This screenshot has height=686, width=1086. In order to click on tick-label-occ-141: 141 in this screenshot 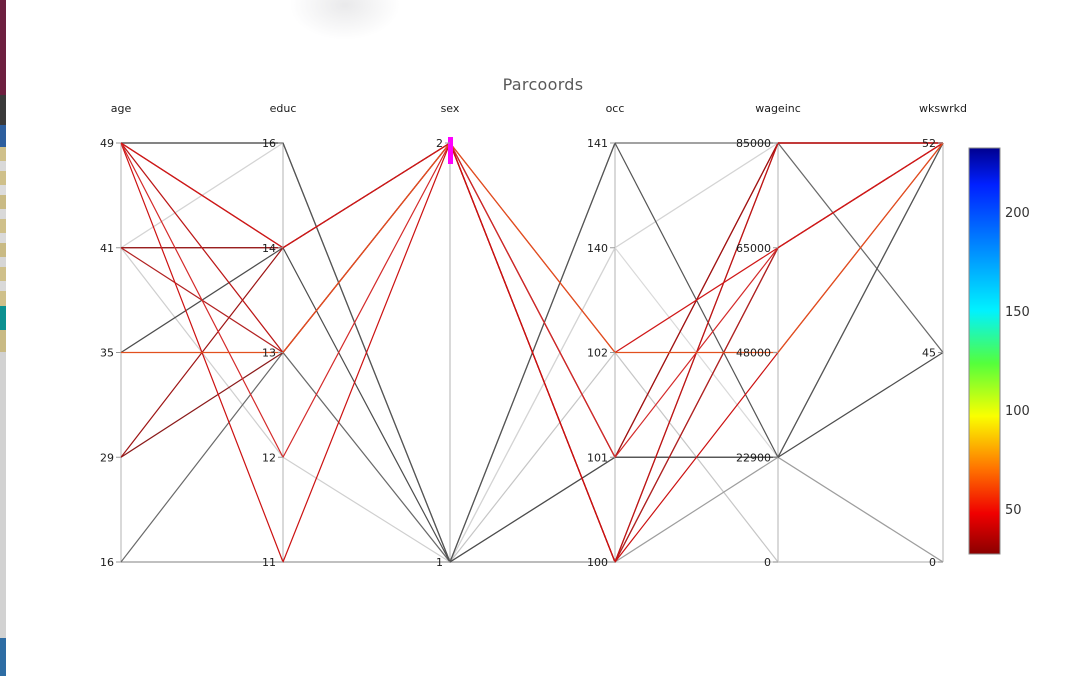, I will do `click(597, 143)`.